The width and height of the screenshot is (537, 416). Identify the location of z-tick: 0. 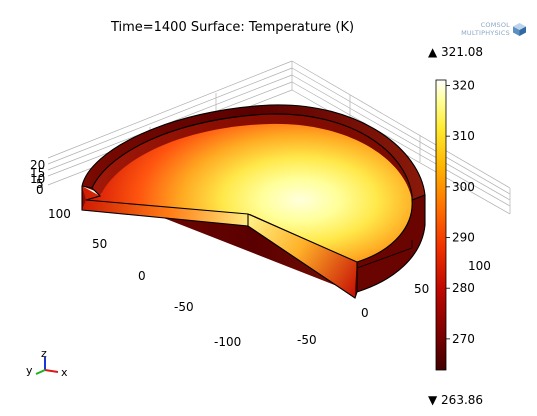
(40, 190).